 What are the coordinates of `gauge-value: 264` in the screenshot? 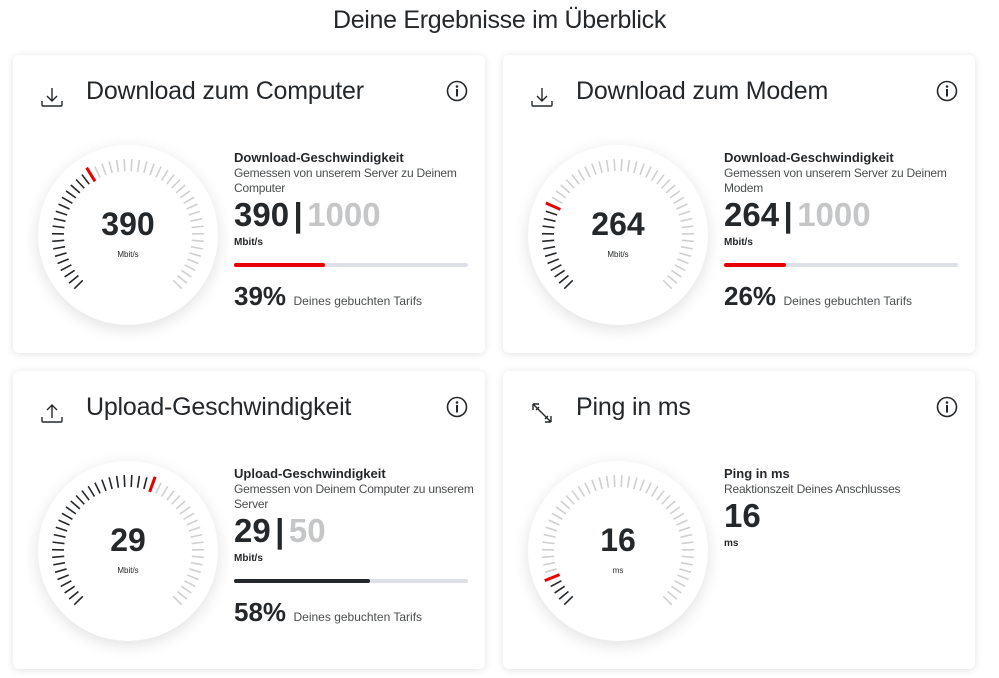 It's located at (618, 224).